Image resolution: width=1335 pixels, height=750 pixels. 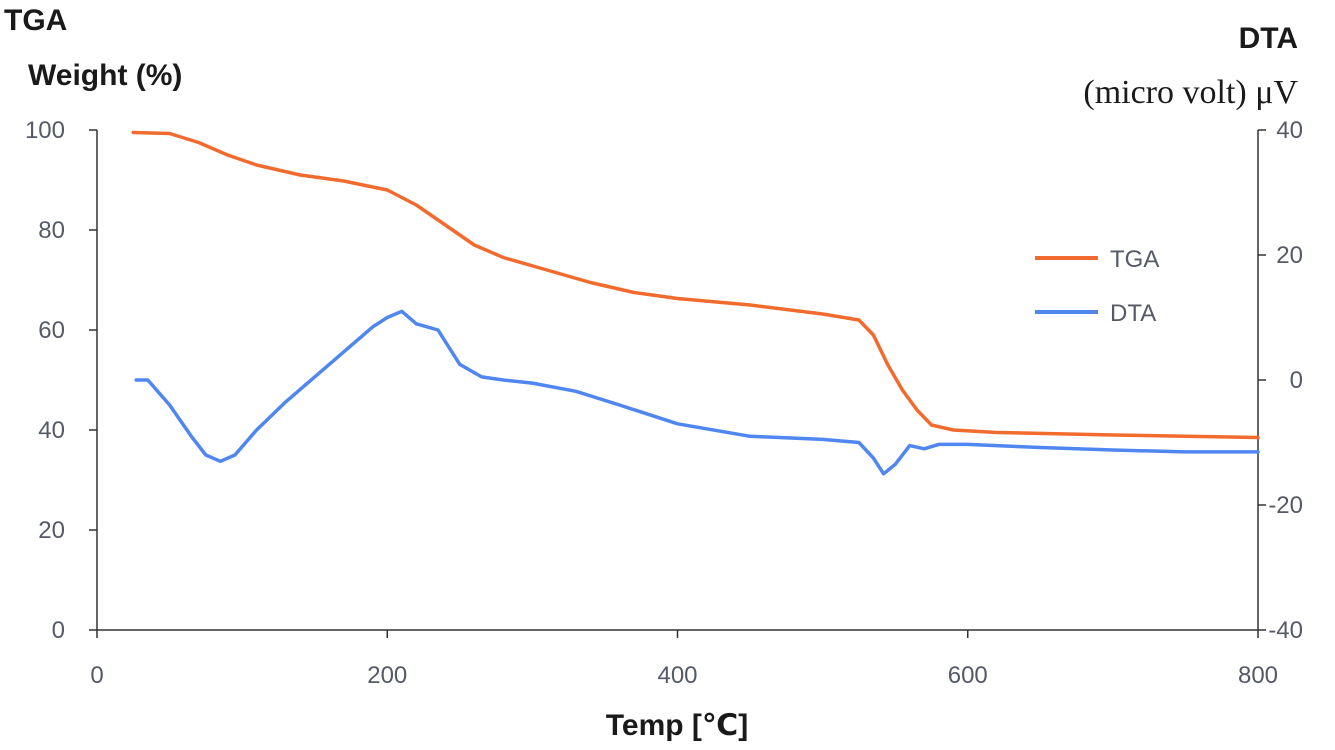 What do you see at coordinates (677, 675) in the screenshot?
I see `x-tick-label: 400` at bounding box center [677, 675].